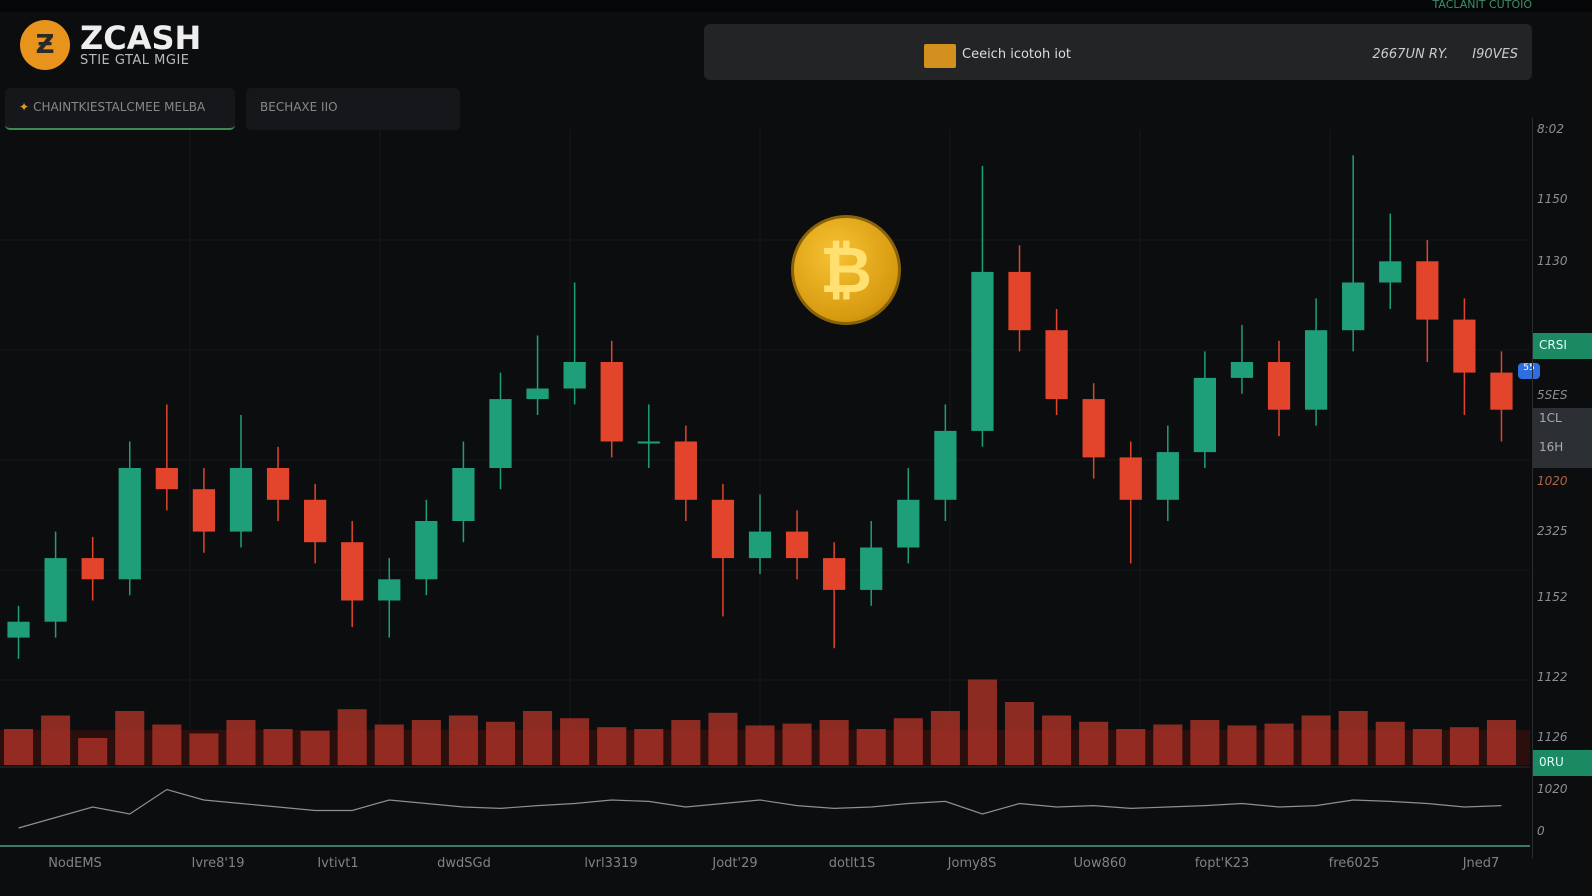 The height and width of the screenshot is (896, 1592). Describe the element at coordinates (338, 863) in the screenshot. I see `x-label: Ivtivt1` at that location.